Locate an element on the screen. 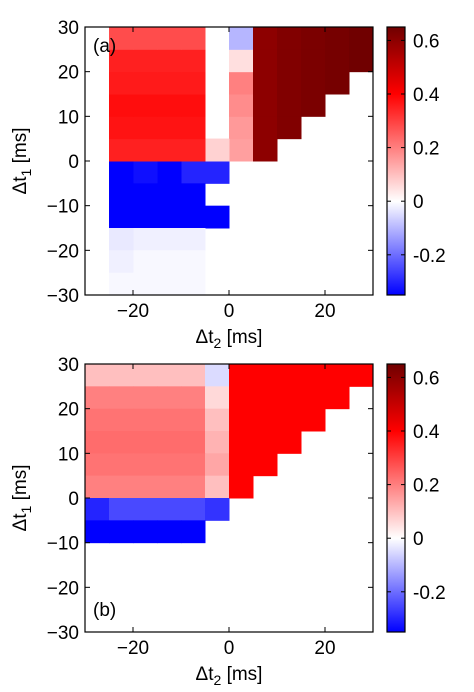 This screenshot has width=474, height=692. x-tick-label: 0 is located at coordinates (229, 311).